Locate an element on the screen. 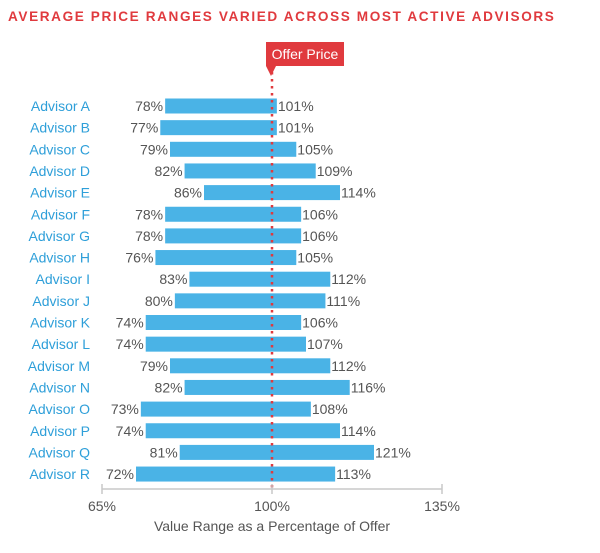 The height and width of the screenshot is (553, 600). high-value-label: 108% is located at coordinates (330, 409).